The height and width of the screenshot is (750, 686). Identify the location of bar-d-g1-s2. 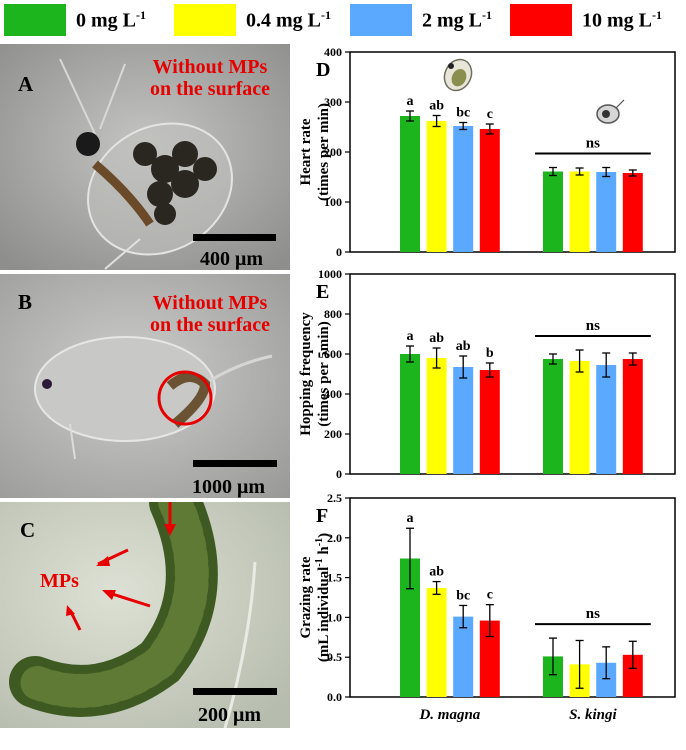
(606, 212).